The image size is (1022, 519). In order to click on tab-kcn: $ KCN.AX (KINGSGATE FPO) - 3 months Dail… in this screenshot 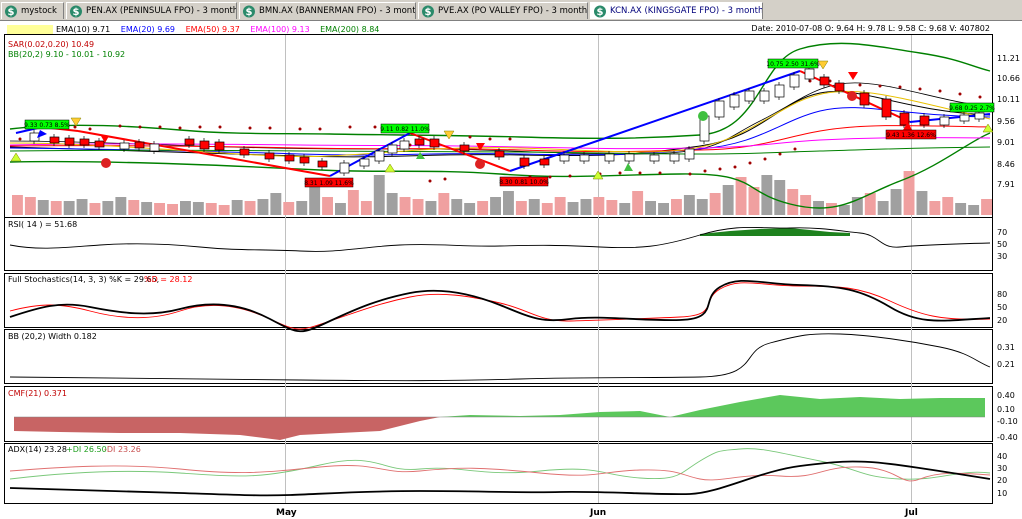, I will do `click(676, 10)`.